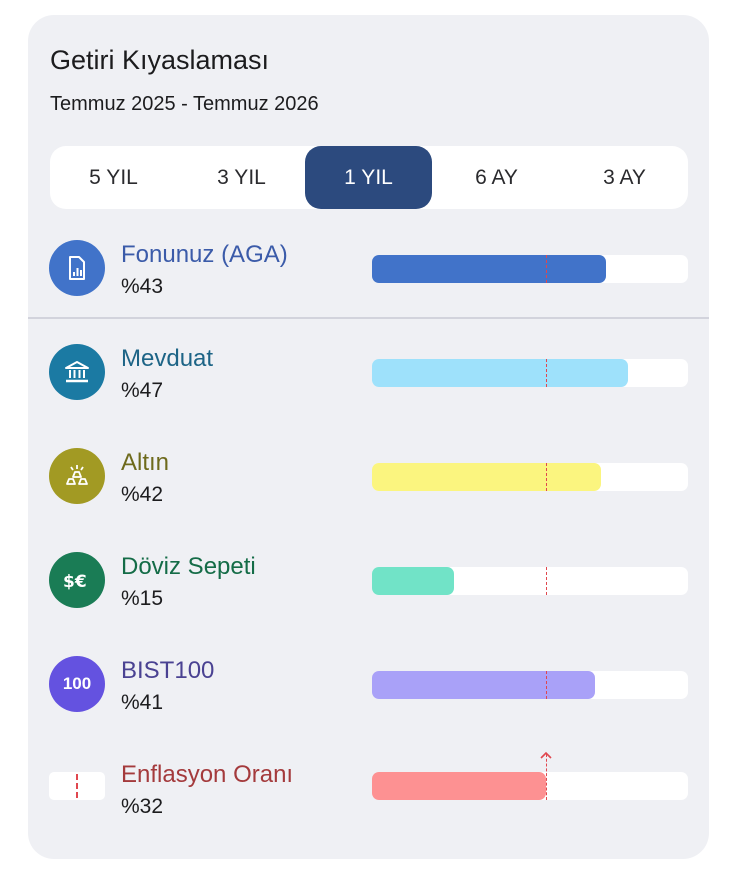 This screenshot has height=877, width=738. What do you see at coordinates (241, 177) in the screenshot?
I see `tab-3-yil: 3 YIL` at bounding box center [241, 177].